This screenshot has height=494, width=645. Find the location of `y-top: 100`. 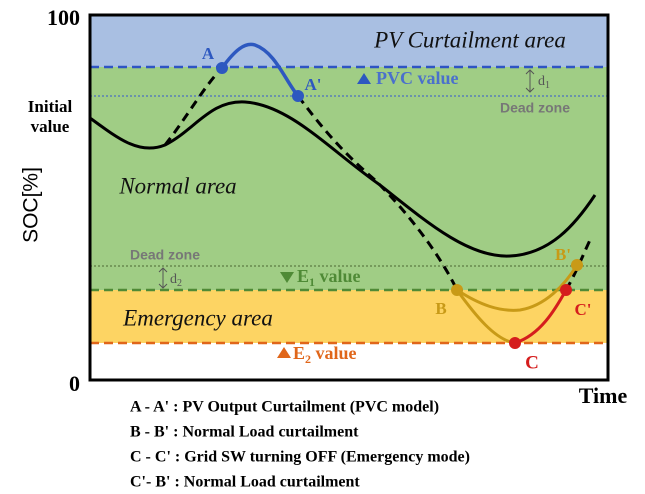

y-top: 100 is located at coordinates (63, 17).